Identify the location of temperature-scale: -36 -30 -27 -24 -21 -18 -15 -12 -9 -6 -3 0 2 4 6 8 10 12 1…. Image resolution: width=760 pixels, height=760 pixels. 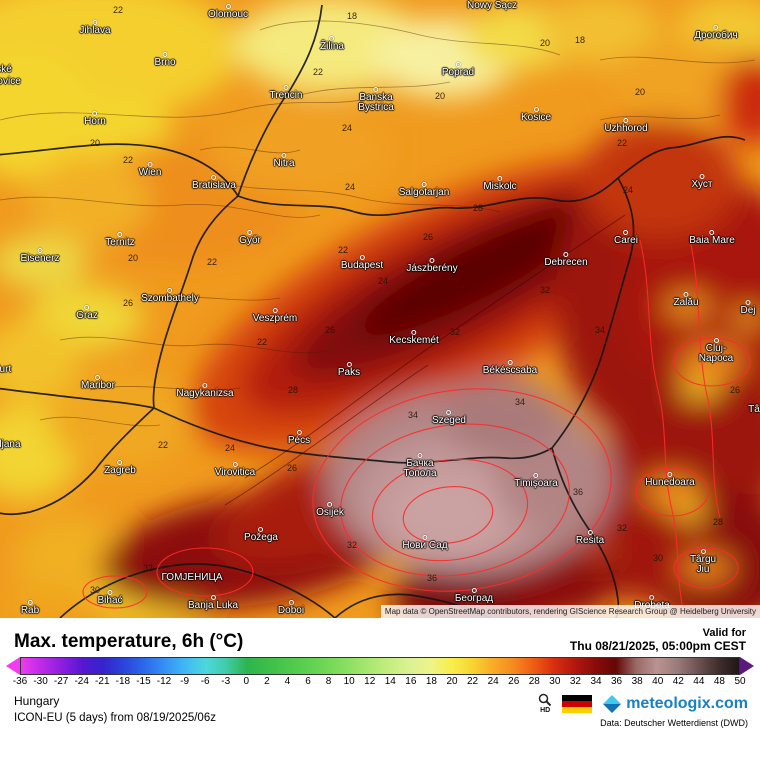
(380, 671).